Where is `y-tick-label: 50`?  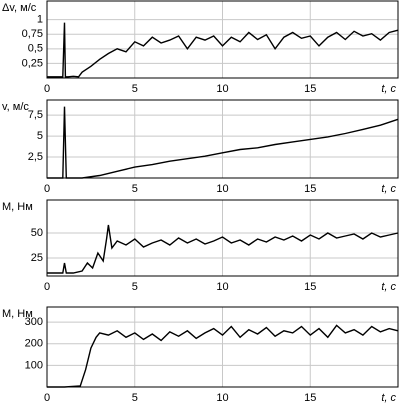 y-tick-label: 50 is located at coordinates (37, 233).